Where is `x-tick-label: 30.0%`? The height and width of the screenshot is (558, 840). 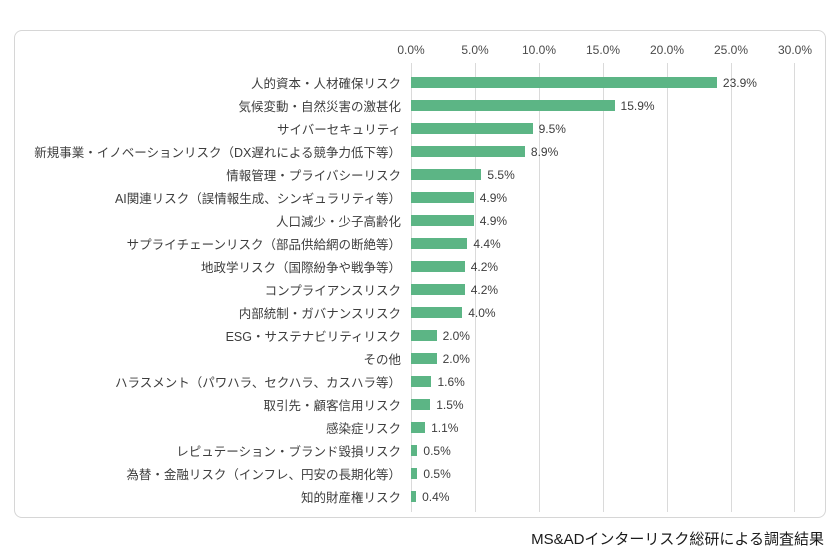 x-tick-label: 30.0% is located at coordinates (795, 50).